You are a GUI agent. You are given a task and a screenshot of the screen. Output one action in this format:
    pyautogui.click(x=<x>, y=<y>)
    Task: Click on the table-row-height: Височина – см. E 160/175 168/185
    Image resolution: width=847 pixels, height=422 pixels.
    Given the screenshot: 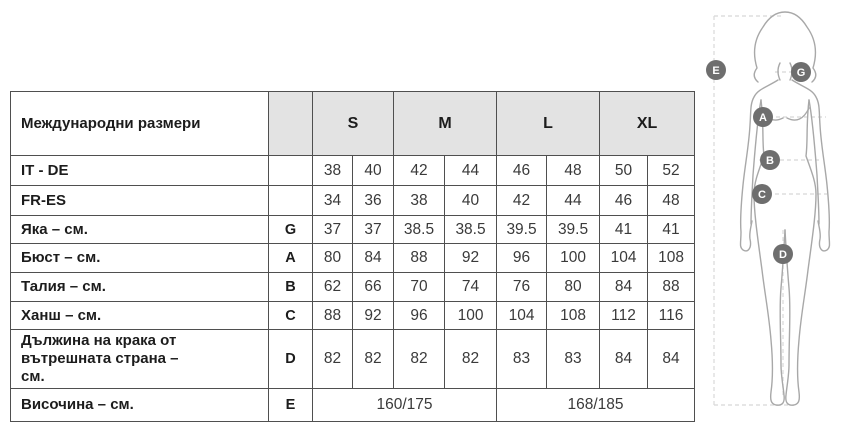 What is the action you would take?
    pyautogui.click(x=353, y=405)
    